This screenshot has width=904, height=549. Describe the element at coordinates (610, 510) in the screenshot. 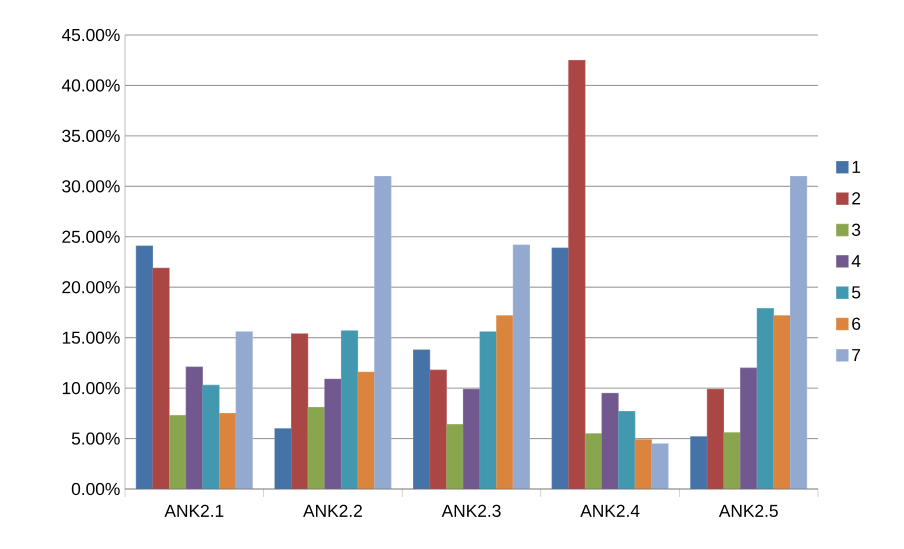

I see `x-tick-label: ANK2.4` at that location.